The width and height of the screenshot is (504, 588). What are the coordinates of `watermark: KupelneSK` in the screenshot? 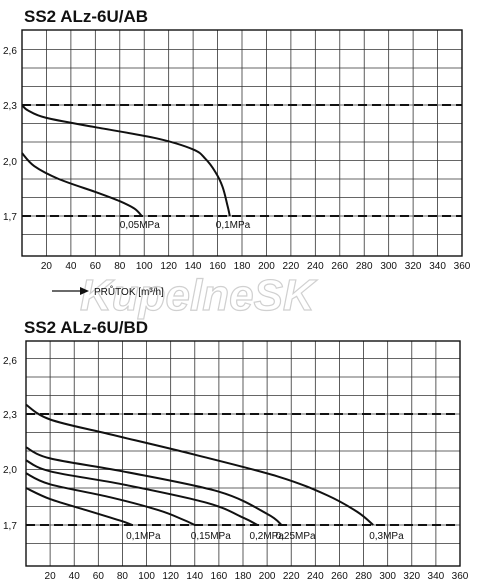 It's located at (199, 295).